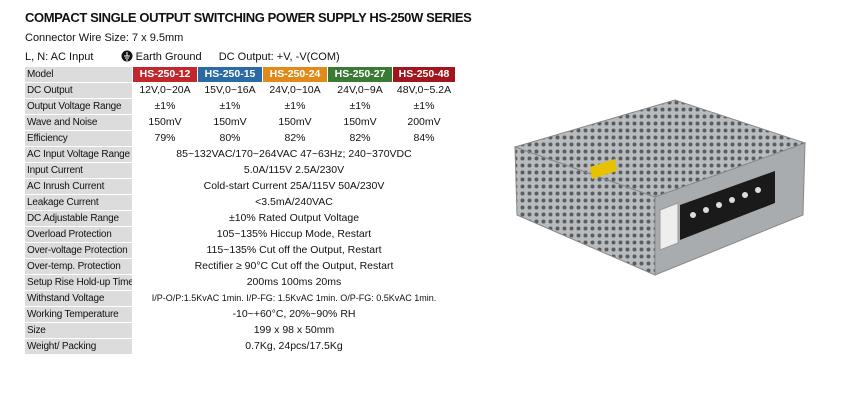  What do you see at coordinates (78, 107) in the screenshot?
I see `row-label: Output Voltage Range` at bounding box center [78, 107].